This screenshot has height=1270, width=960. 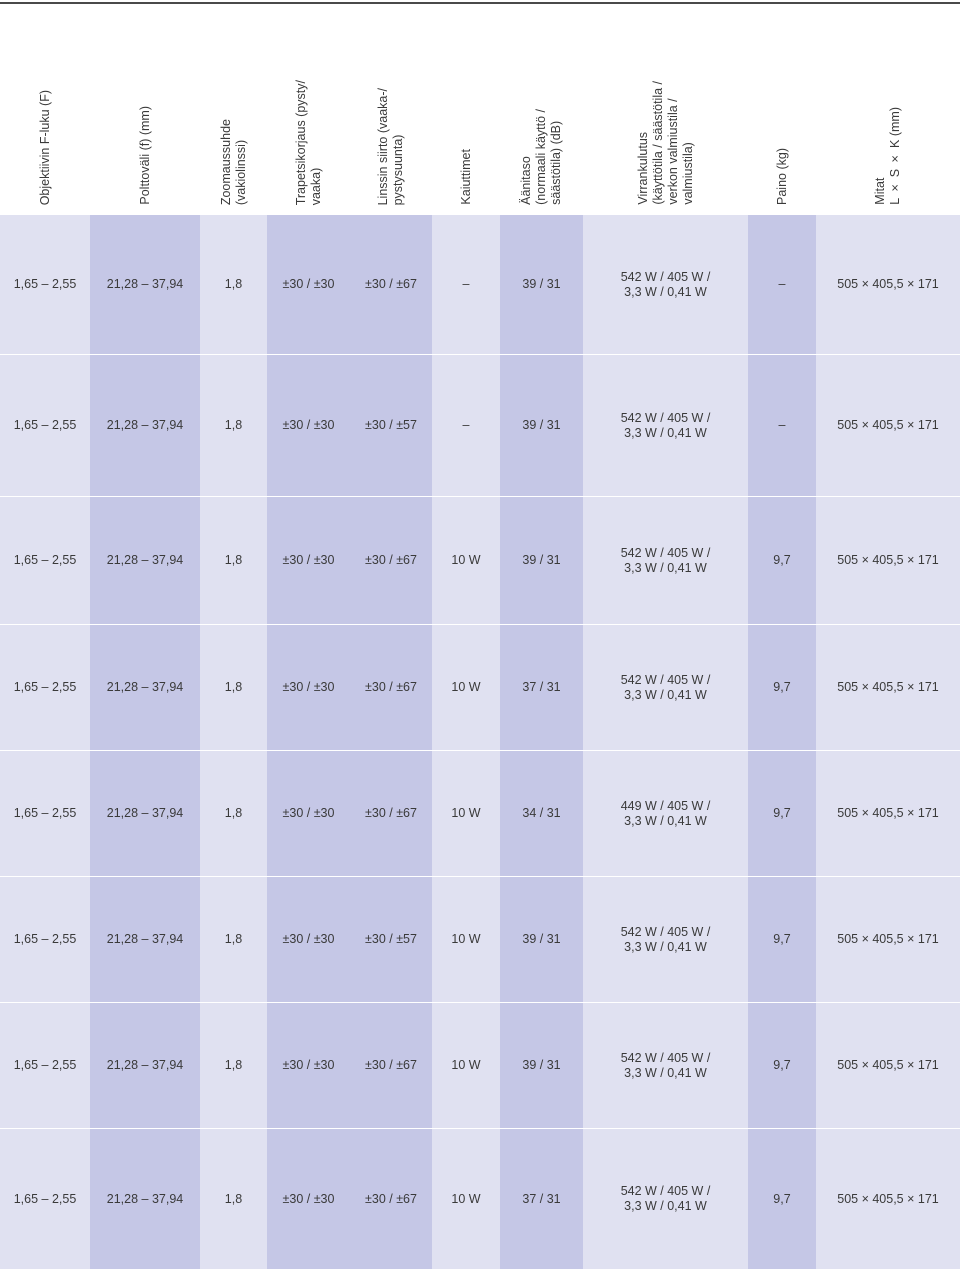 What do you see at coordinates (887, 156) in the screenshot?
I see `col-header-dimensions: Mitat L × S × K (mm)` at bounding box center [887, 156].